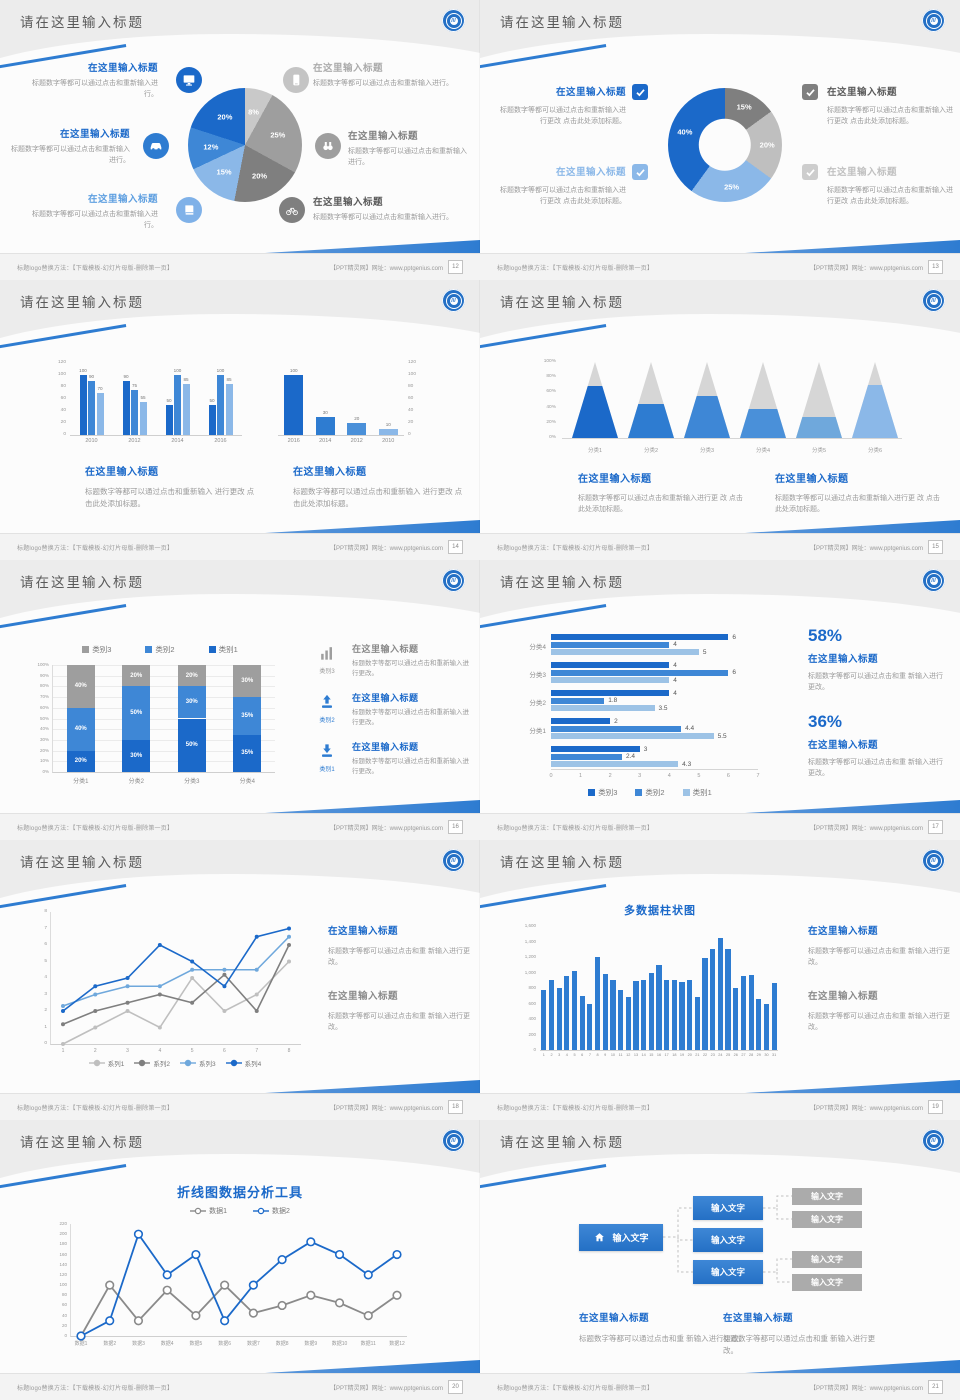  I want to click on x-axis-label: 数据6, so click(225, 1344).